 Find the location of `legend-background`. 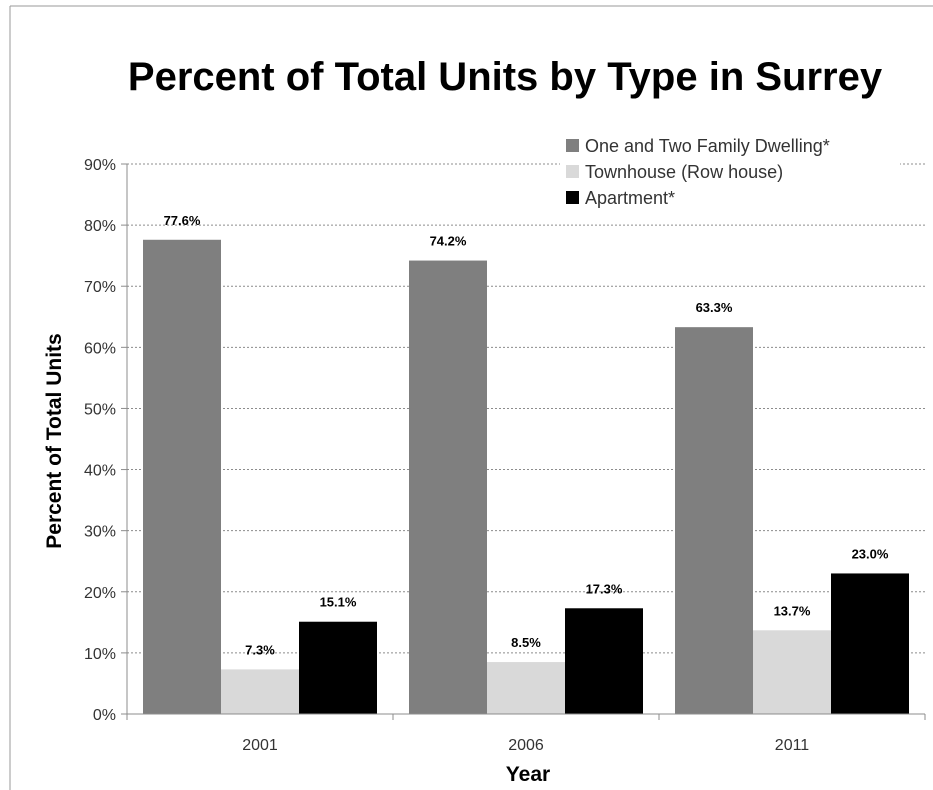

legend-background is located at coordinates (730, 174).